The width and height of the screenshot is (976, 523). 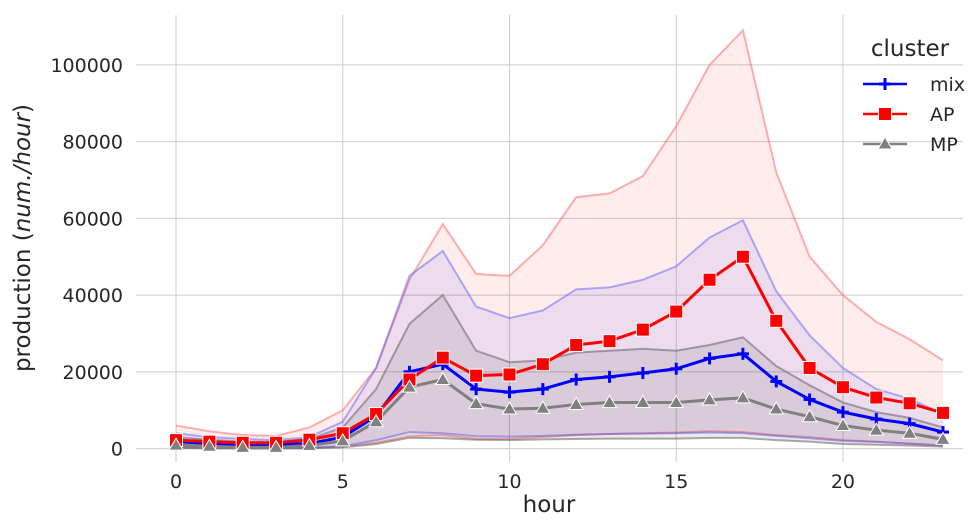 I want to click on x-tick-label: 20, so click(x=843, y=482).